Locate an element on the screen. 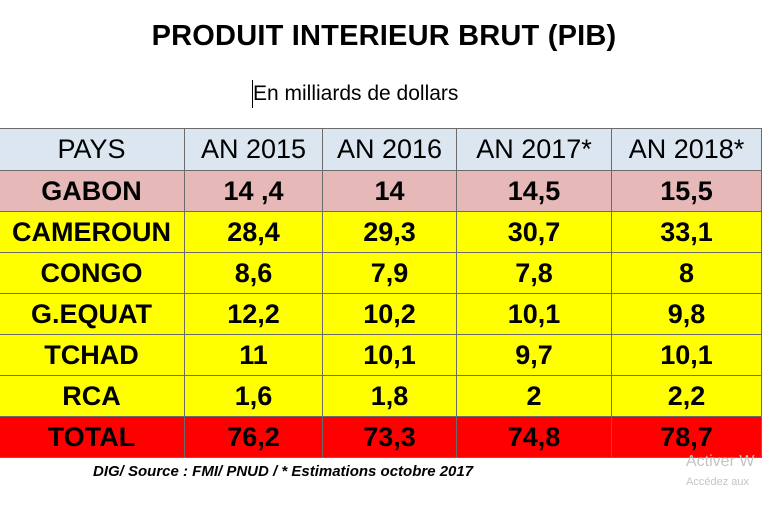  table-header-row: PAYS AN 2015 AN 2016 AN 2017* AN 2018* is located at coordinates (381, 149).